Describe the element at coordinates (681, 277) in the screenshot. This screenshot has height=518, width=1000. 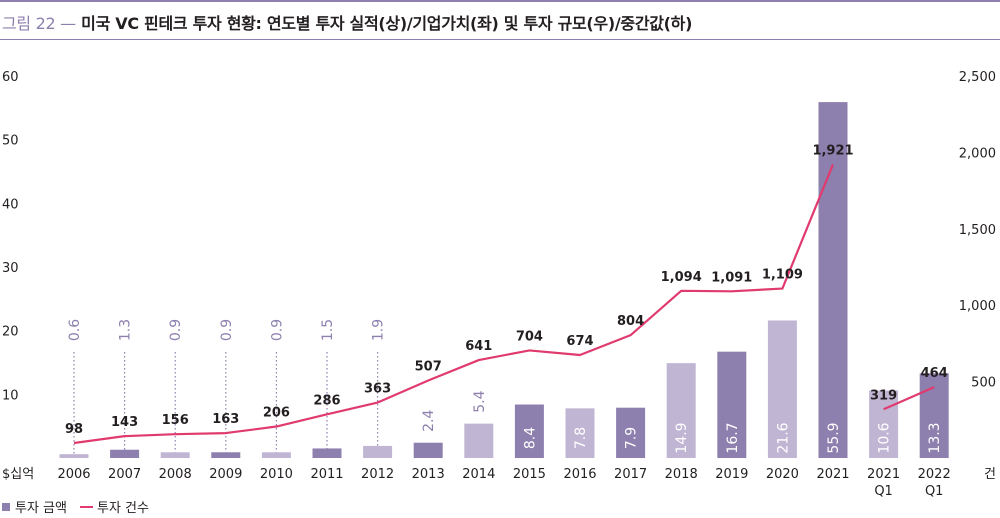
I see `line-value-label: 1,094` at that location.